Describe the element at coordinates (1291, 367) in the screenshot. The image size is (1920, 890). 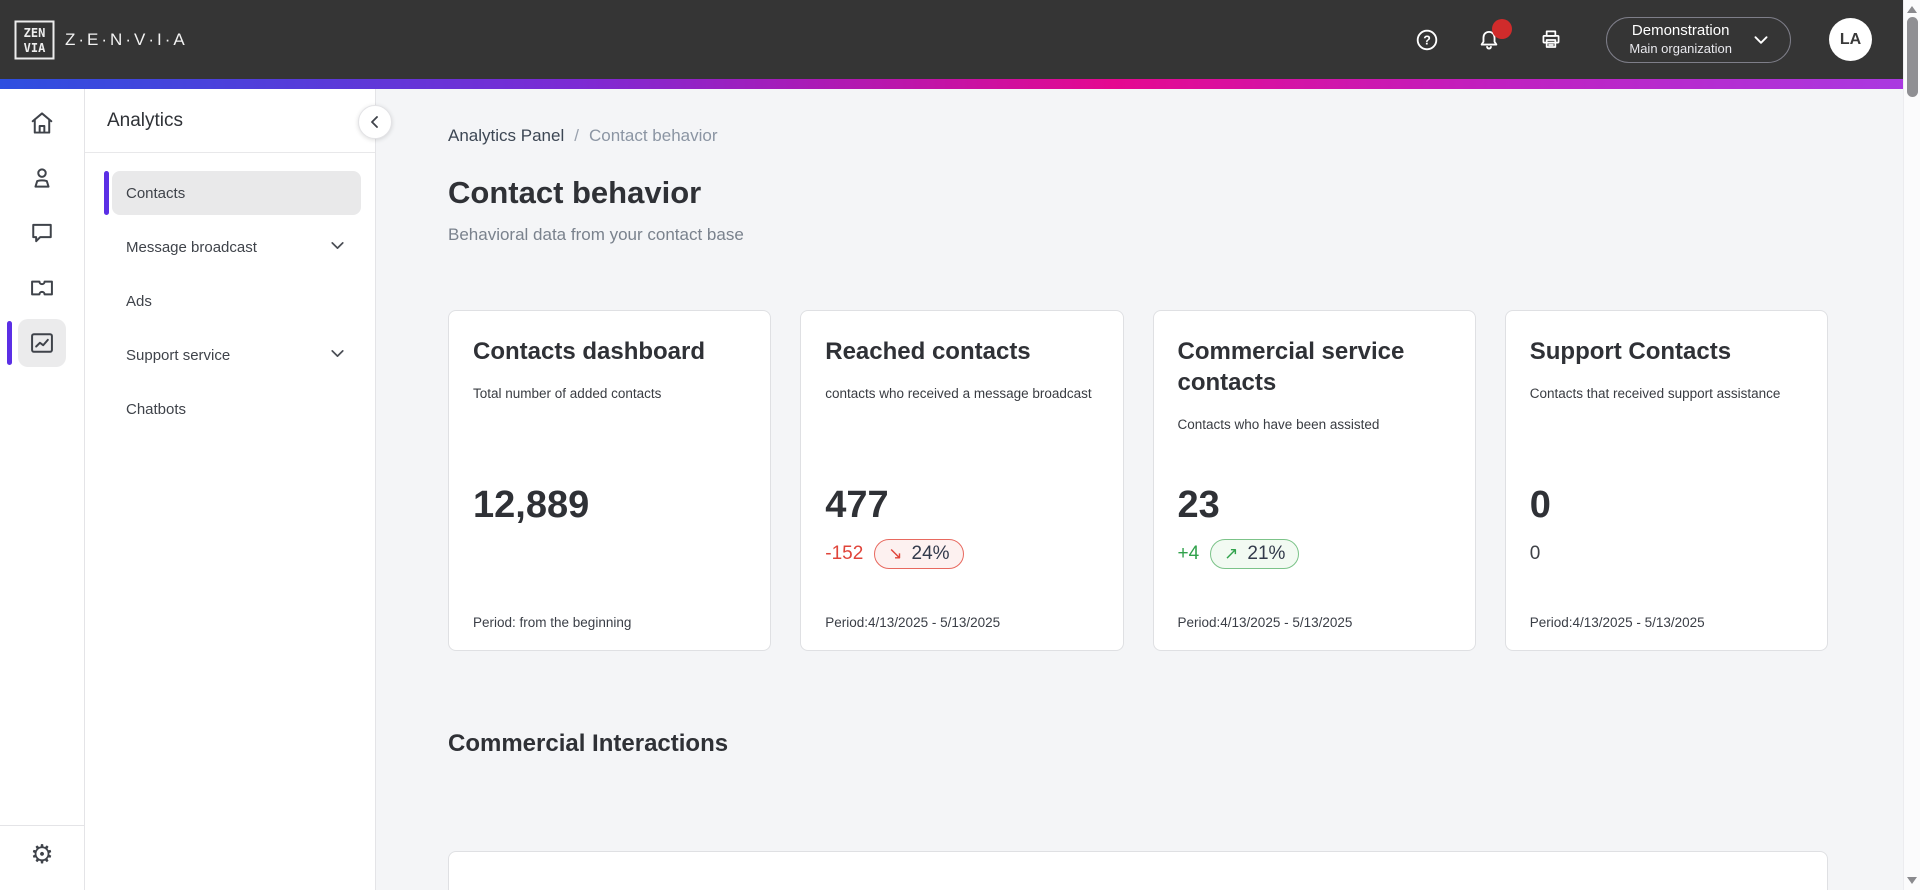
I see `stat-card-title: Commercial service contacts` at that location.